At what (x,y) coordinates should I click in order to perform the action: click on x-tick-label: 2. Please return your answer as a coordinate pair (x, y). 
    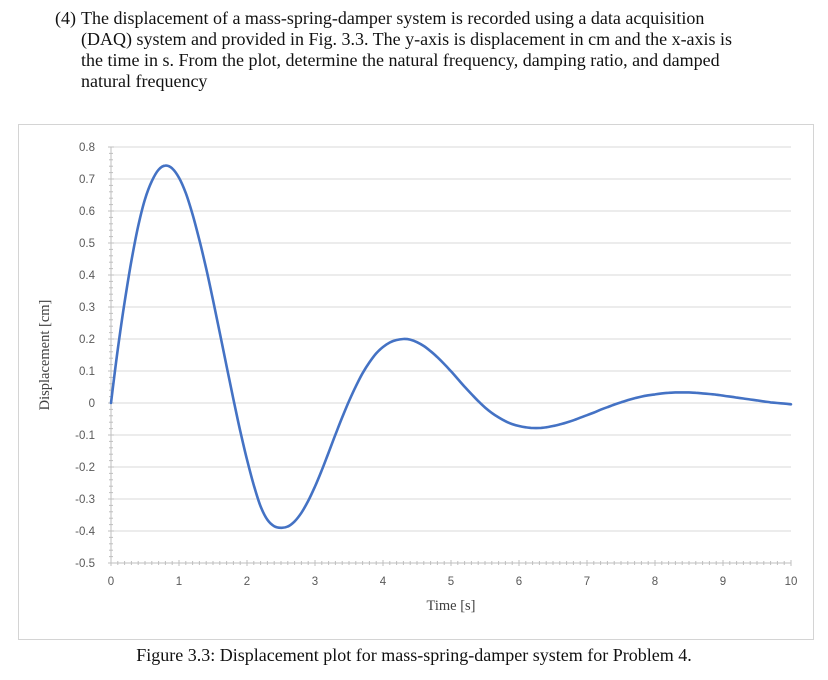
    Looking at the image, I should click on (247, 582).